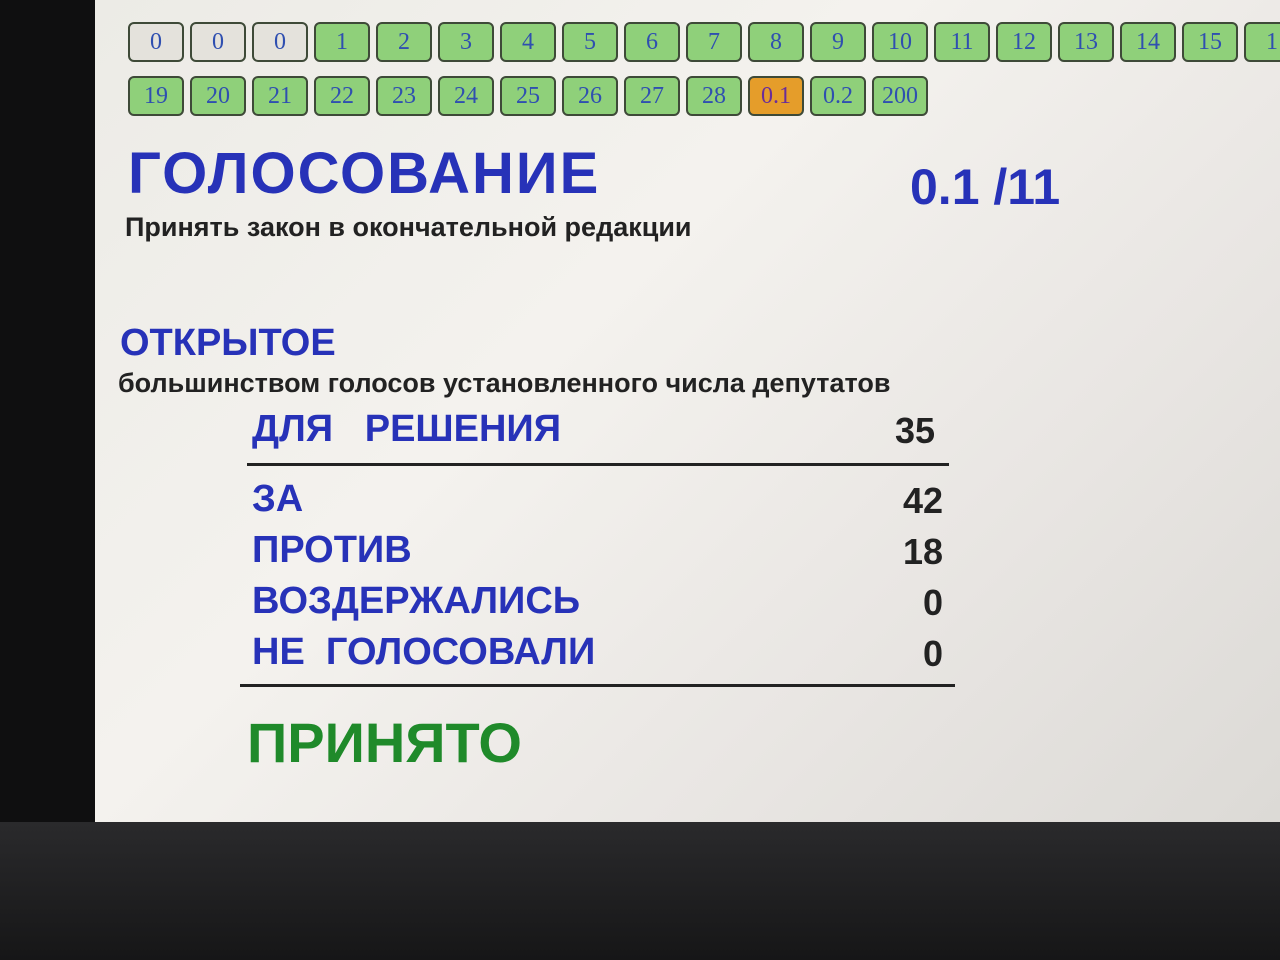  Describe the element at coordinates (1086, 42) in the screenshot. I see `question-button: 13` at that location.